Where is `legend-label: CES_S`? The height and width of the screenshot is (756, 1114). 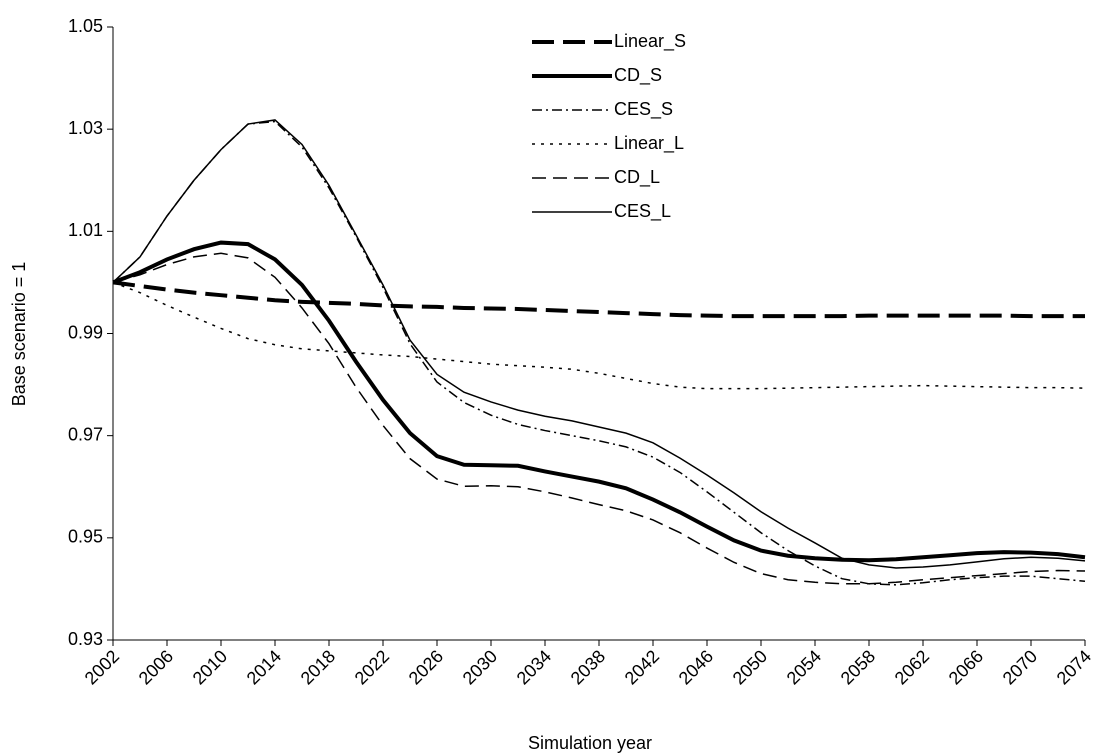
legend-label: CES_S is located at coordinates (643, 109).